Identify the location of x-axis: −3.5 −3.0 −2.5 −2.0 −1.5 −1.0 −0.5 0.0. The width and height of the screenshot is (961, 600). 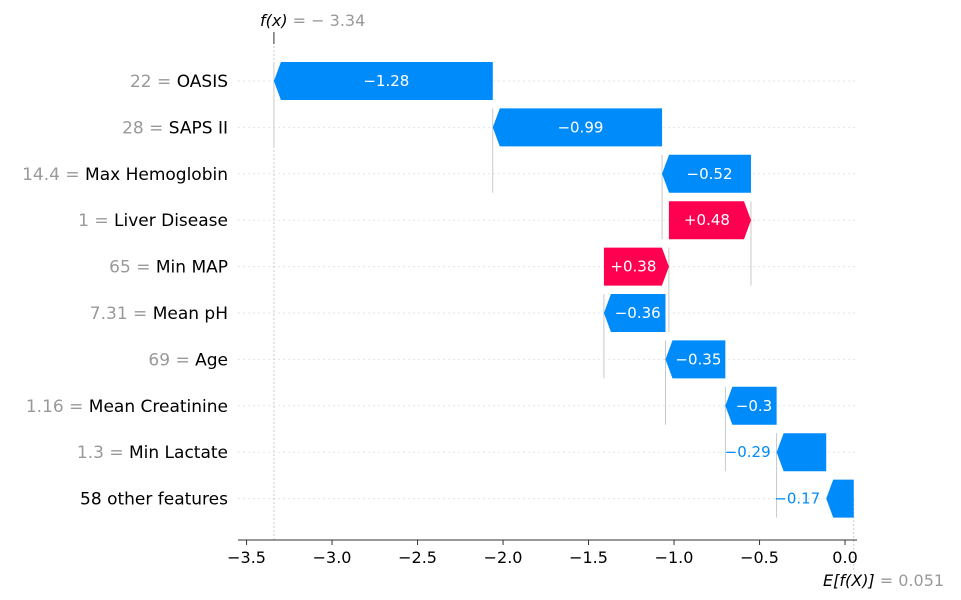
(542, 553).